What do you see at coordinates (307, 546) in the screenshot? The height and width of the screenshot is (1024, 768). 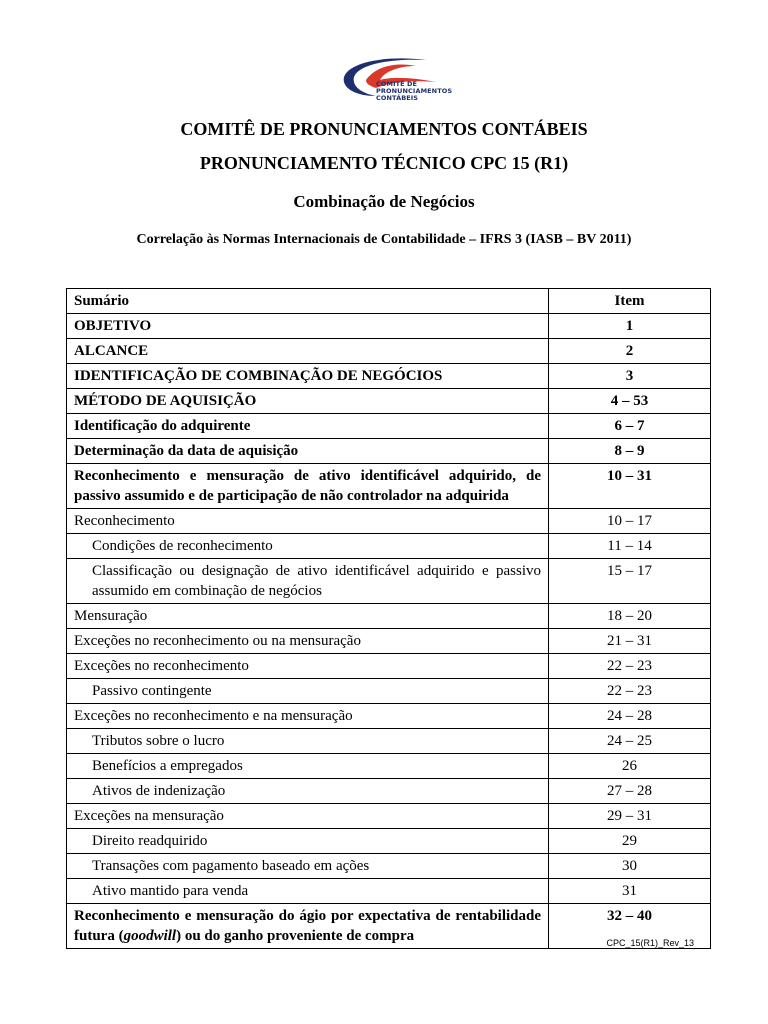 I see `row-title: Condições de reconhecimento` at bounding box center [307, 546].